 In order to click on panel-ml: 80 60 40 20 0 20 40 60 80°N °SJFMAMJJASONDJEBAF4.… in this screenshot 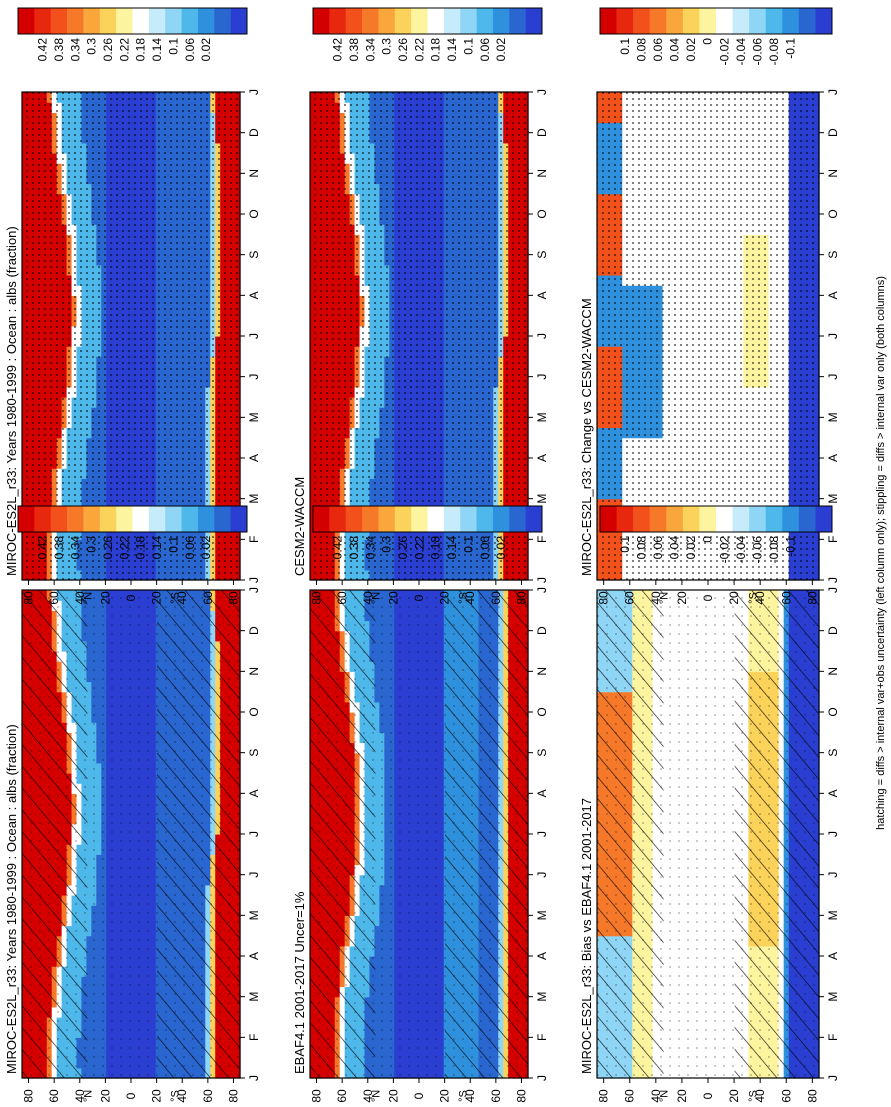, I will do `click(420, 845)`.